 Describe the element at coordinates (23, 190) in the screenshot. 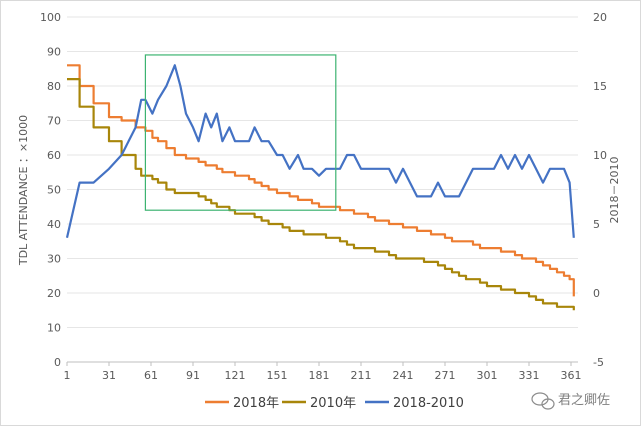

I see `y-axis-title: TDL ATTENDANCE ：×1000` at that location.